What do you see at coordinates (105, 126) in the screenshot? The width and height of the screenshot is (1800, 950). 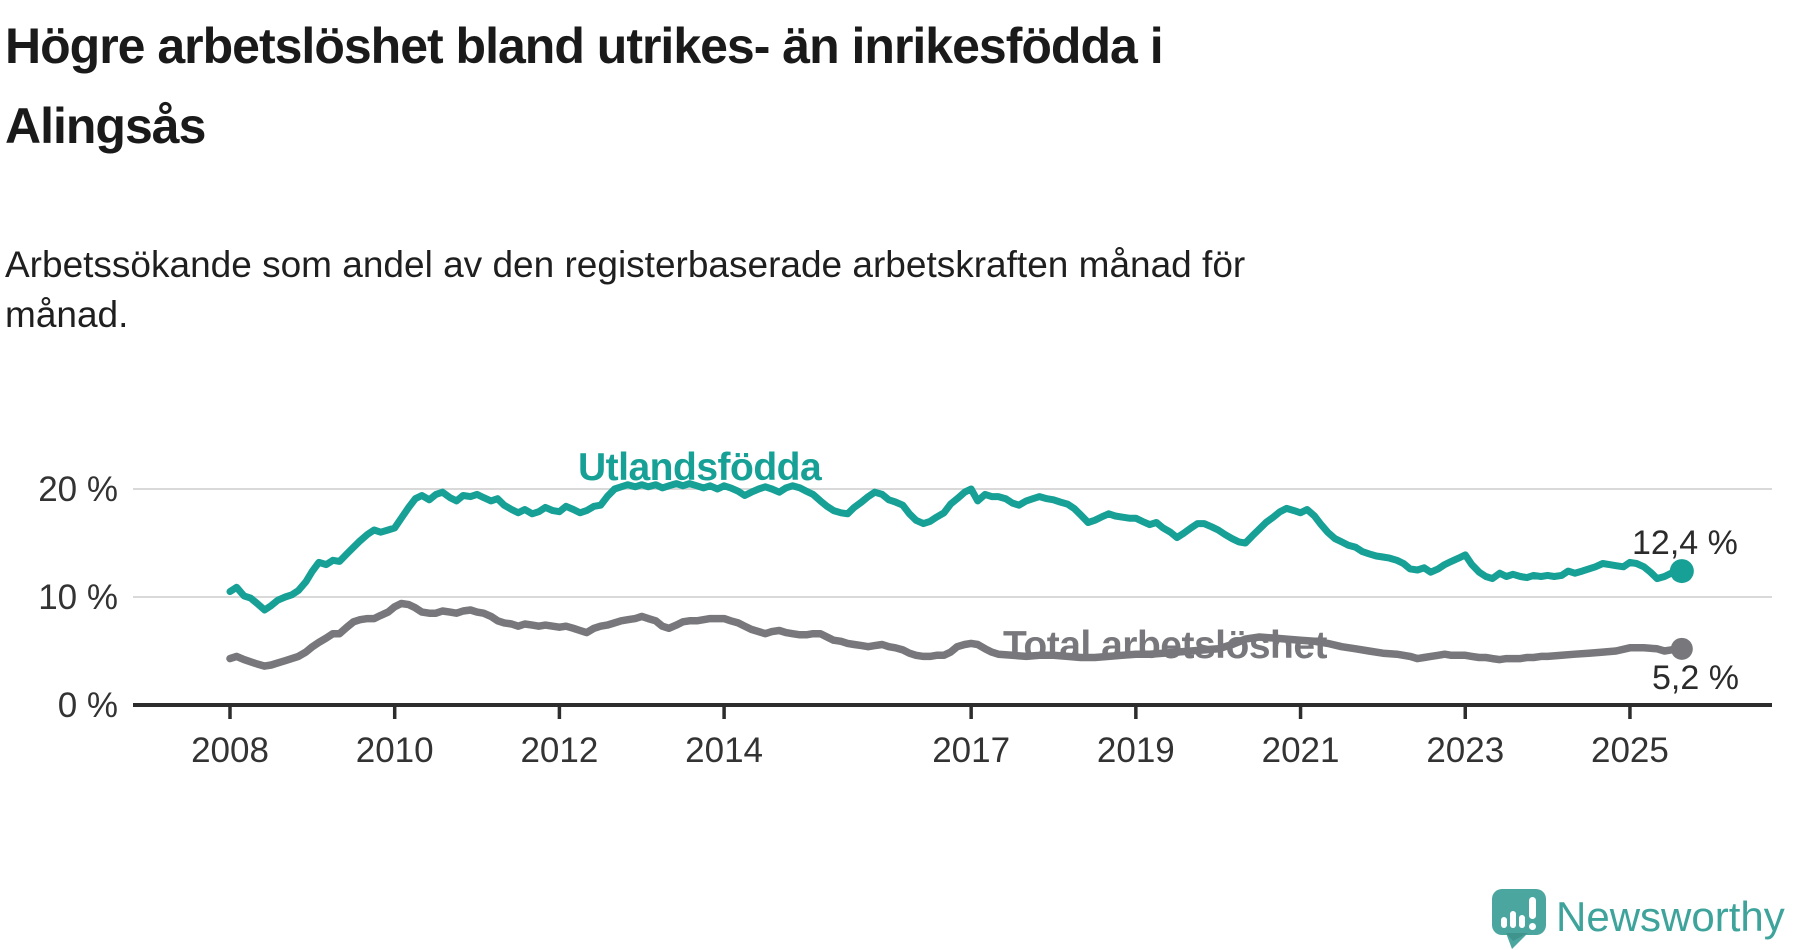 I see `title-line-2: Alingsås` at bounding box center [105, 126].